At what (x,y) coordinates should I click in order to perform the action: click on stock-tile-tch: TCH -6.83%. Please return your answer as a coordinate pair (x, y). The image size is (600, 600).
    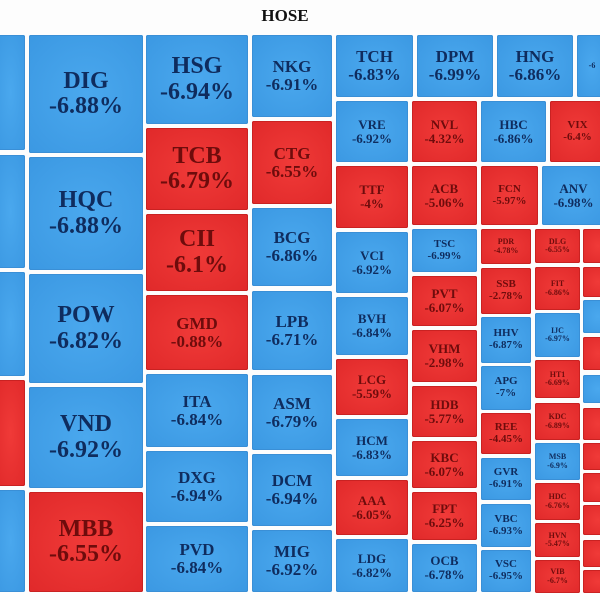
    Looking at the image, I should click on (374, 66).